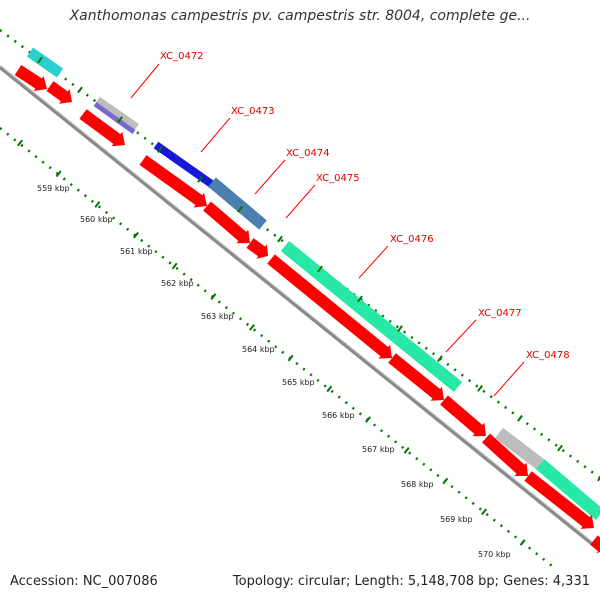 Image resolution: width=600 pixels, height=600 pixels. What do you see at coordinates (412, 239) in the screenshot?
I see `gene-label: XC_0476` at bounding box center [412, 239].